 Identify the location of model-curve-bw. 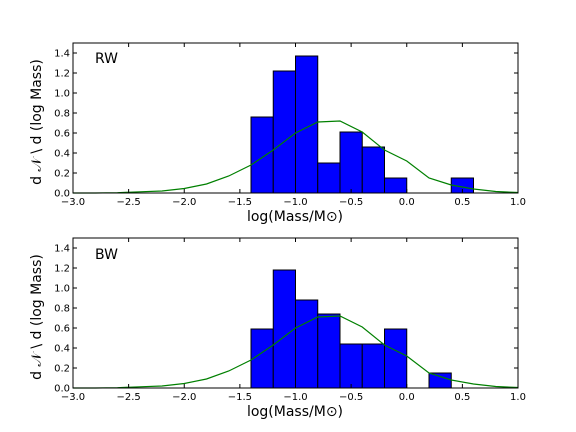
(296, 352).